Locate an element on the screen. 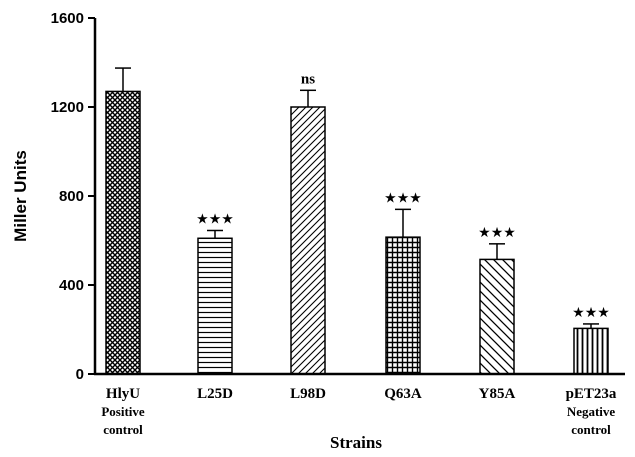 This screenshot has height=457, width=635. y-tick-label: 0 is located at coordinates (80, 374).